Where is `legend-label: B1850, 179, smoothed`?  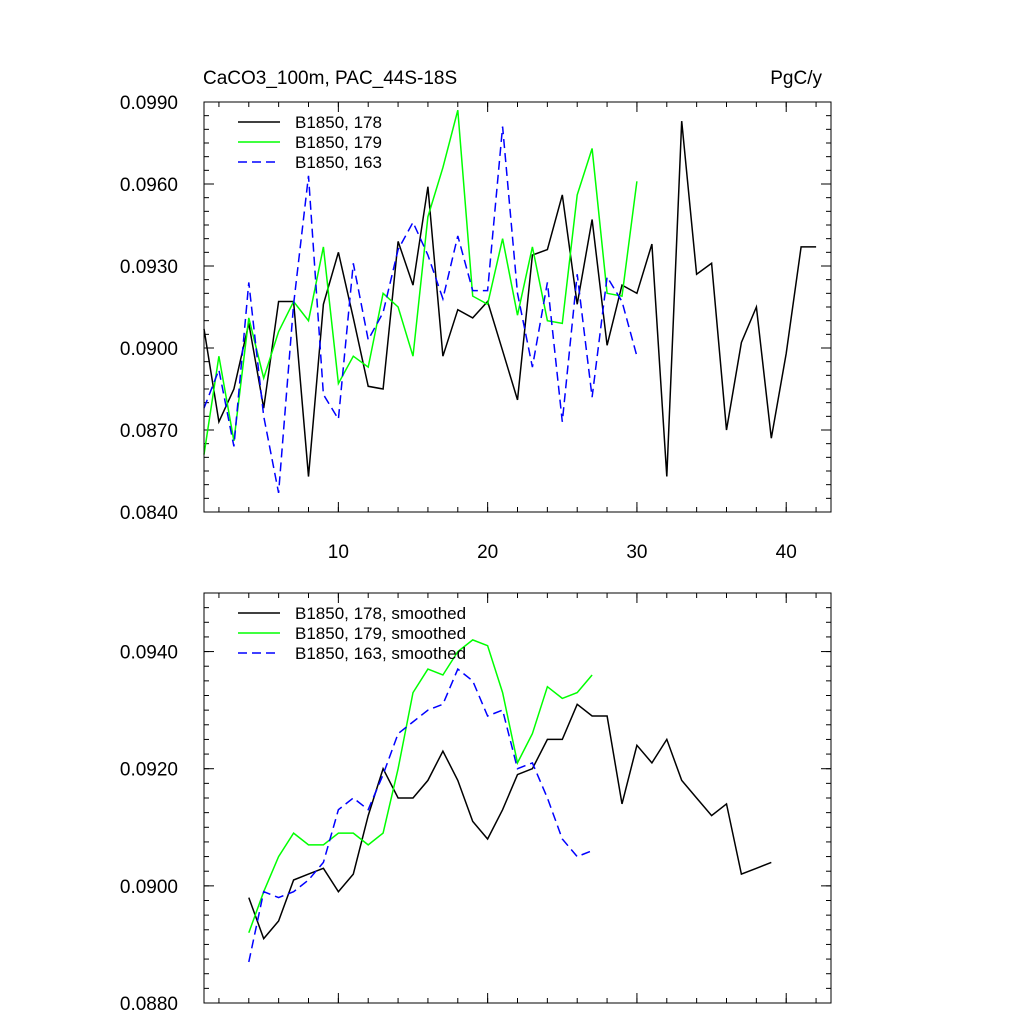
legend-label: B1850, 179, smoothed is located at coordinates (380, 633).